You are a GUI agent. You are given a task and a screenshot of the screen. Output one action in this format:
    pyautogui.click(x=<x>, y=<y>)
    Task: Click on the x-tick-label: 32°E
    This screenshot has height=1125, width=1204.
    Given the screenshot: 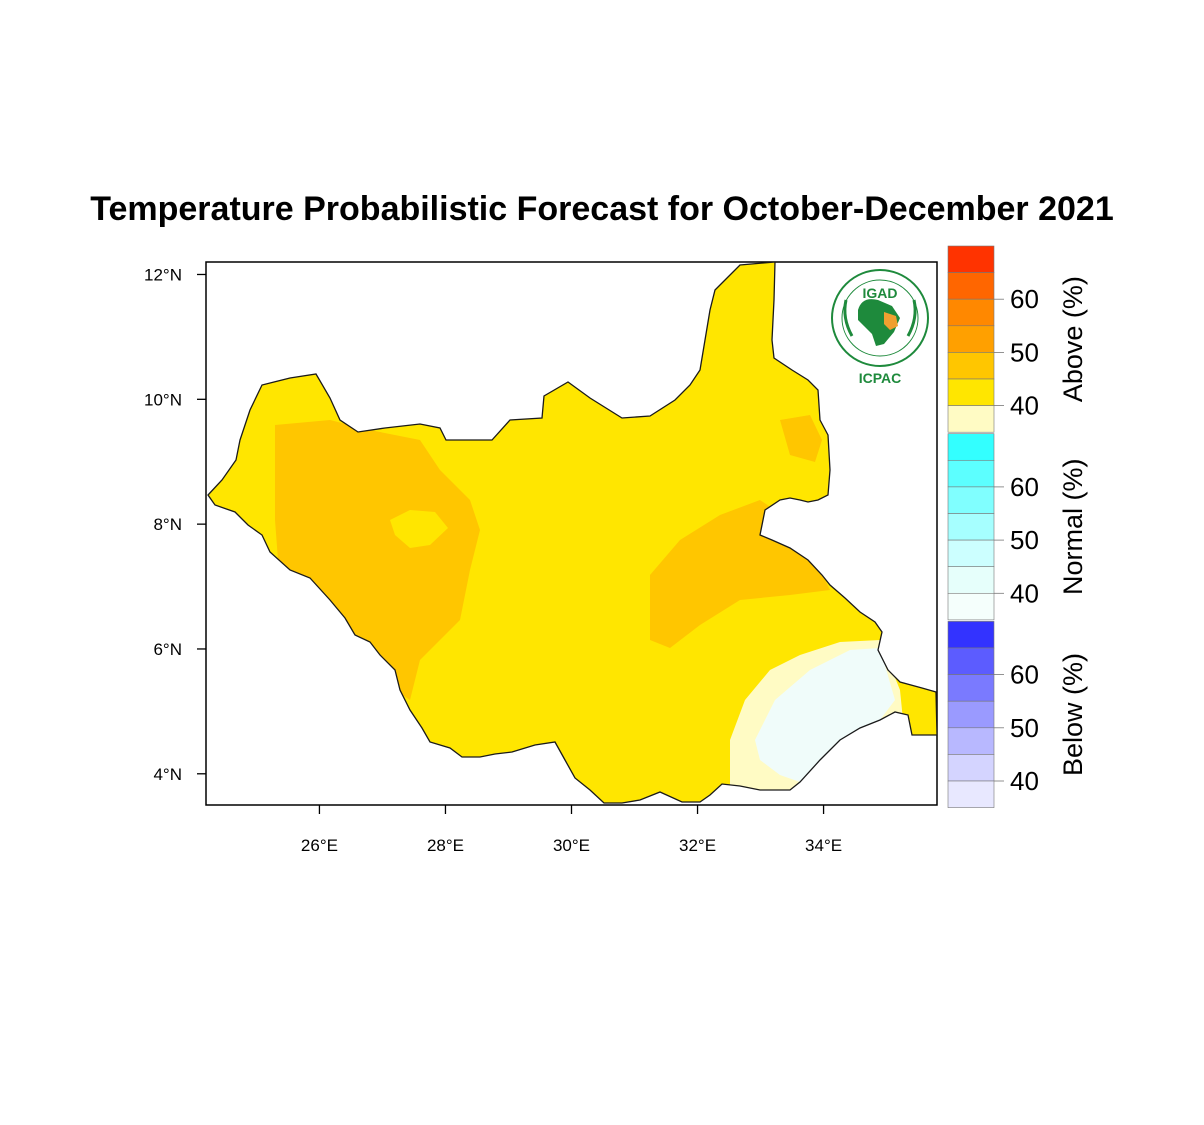 What is the action you would take?
    pyautogui.click(x=697, y=845)
    